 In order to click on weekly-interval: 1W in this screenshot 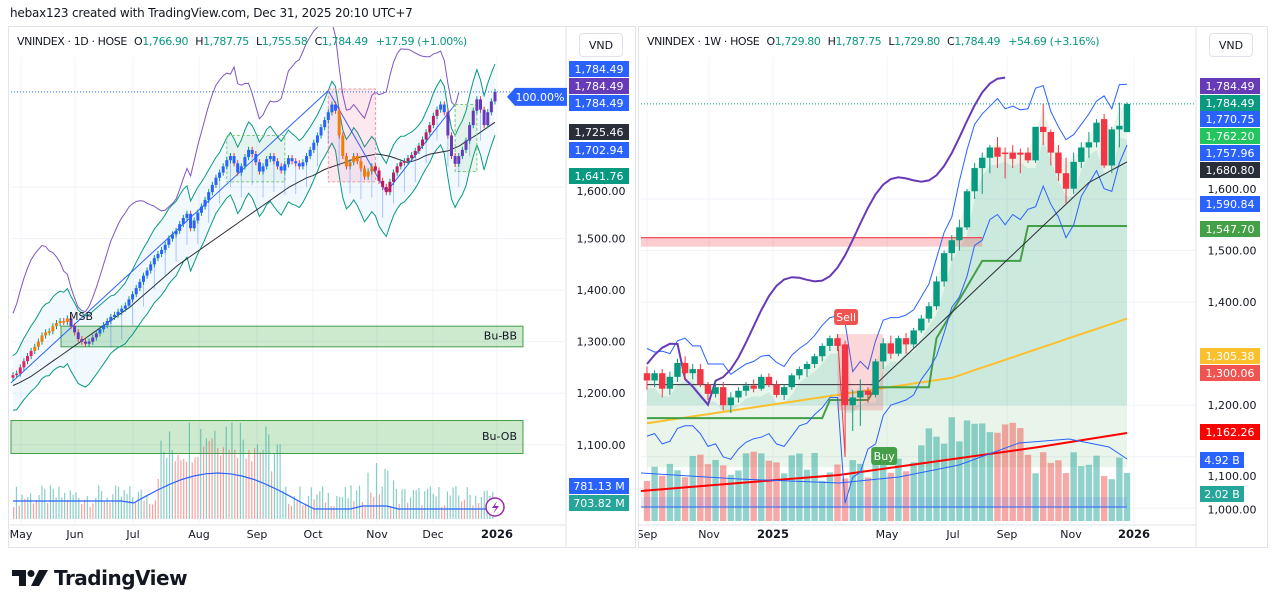, I will do `click(712, 41)`.